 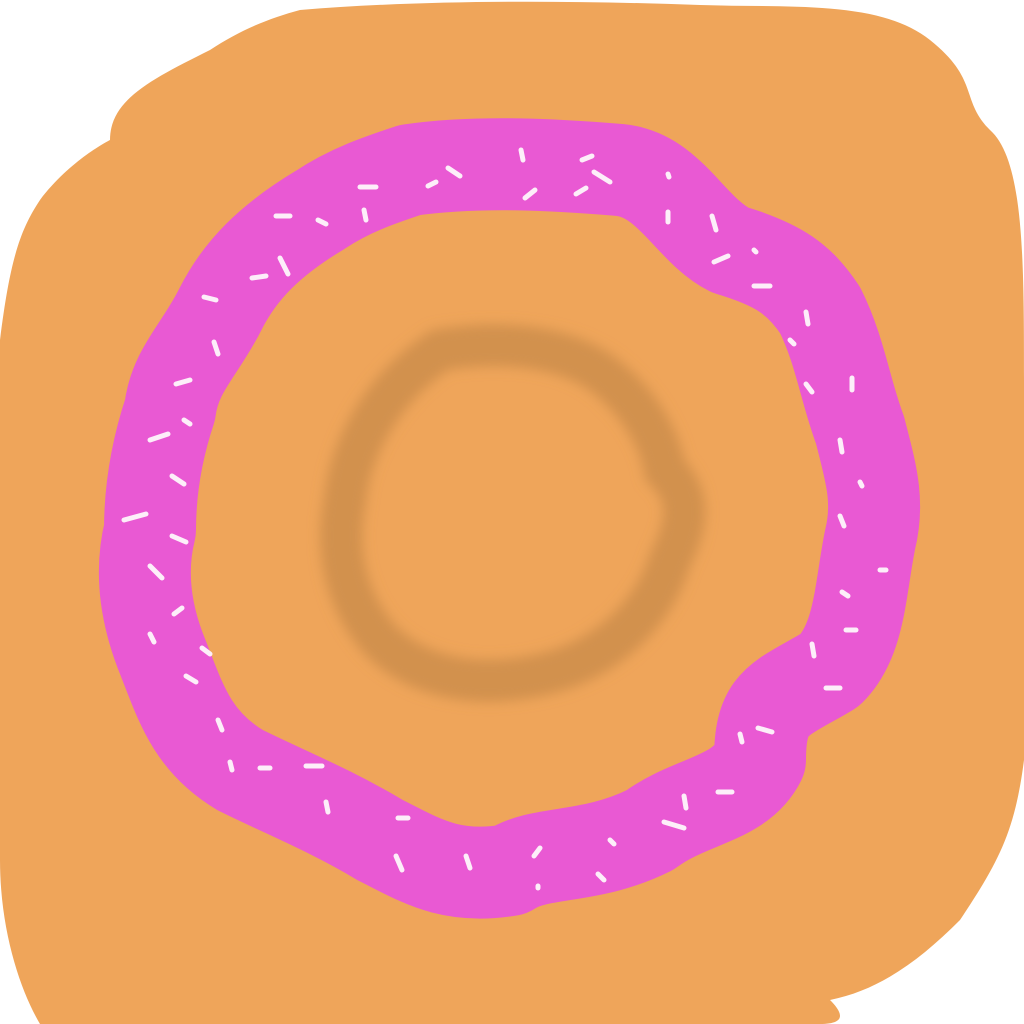 I want to click on donut-hole, so click(x=513, y=513).